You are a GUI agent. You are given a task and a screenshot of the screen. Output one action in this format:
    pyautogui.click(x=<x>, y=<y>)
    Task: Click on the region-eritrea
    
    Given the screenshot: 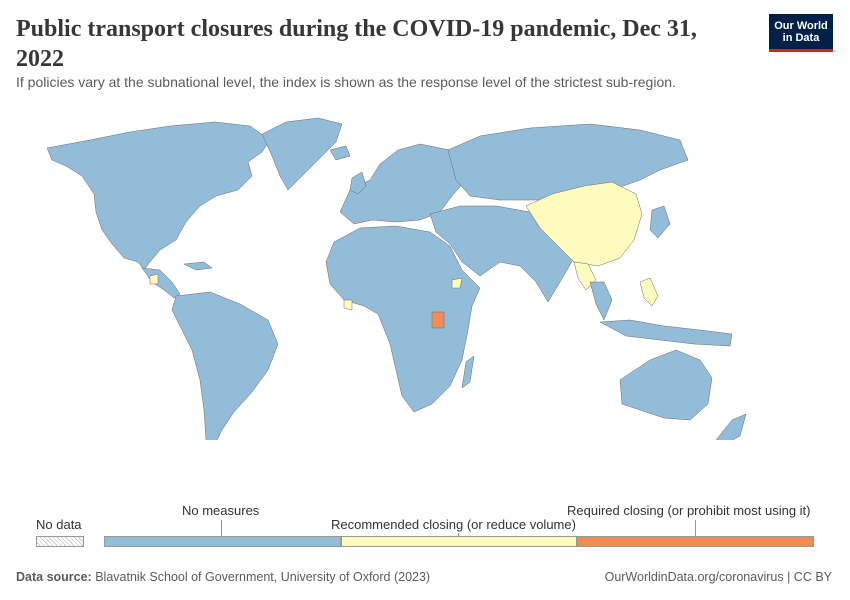 What is the action you would take?
    pyautogui.click(x=457, y=283)
    